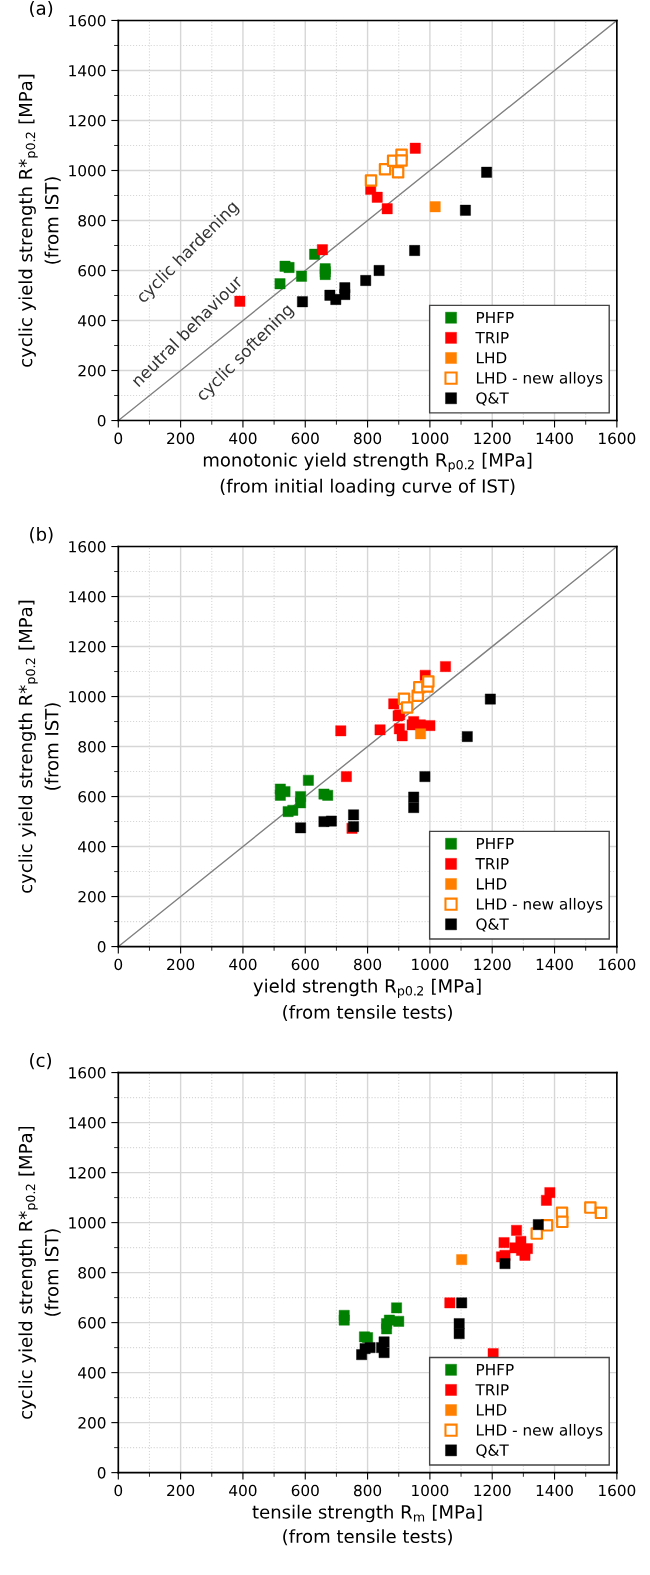 This screenshot has width=650, height=1575. Describe the element at coordinates (367, 474) in the screenshot. I see `x-axis-title: monotonic yield strength R$_{p0.2}$ [MPa] (from initial loading curve of IST)` at that location.